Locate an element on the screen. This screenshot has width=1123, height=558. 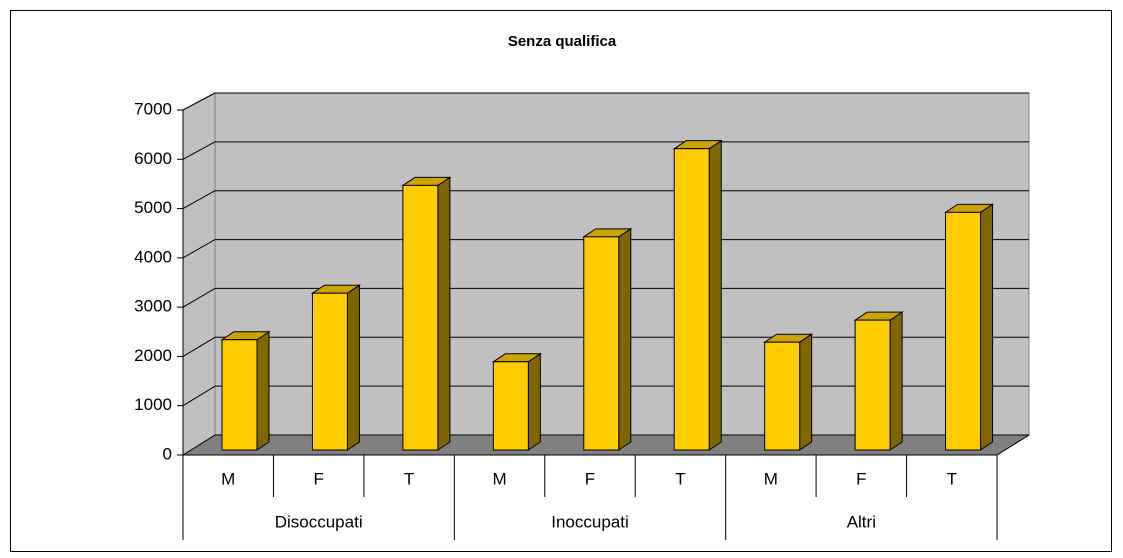
side-wall is located at coordinates (199, 274).